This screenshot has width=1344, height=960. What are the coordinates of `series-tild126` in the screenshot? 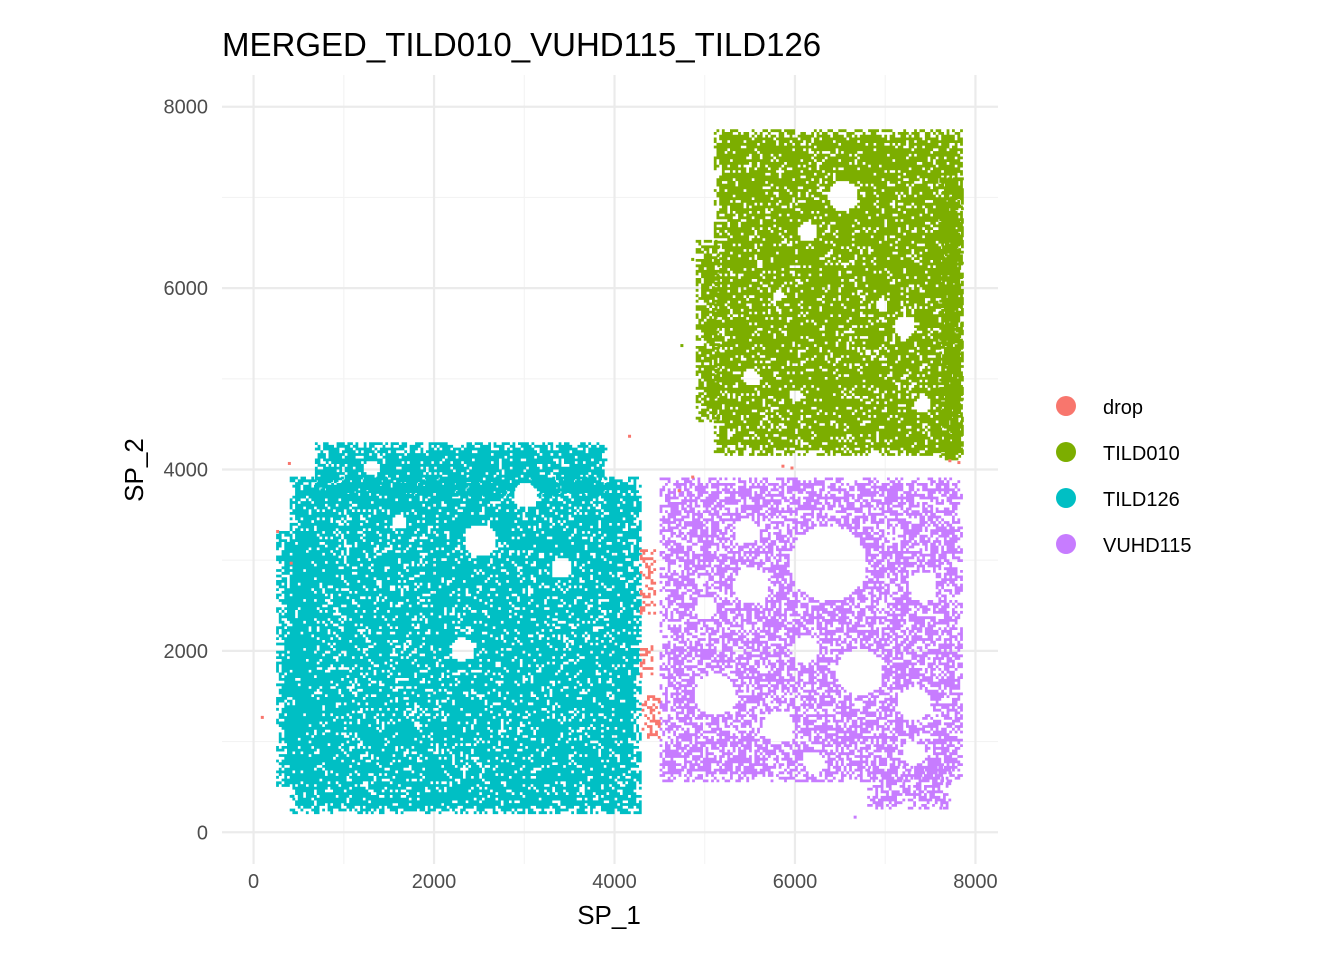 It's located at (459, 628).